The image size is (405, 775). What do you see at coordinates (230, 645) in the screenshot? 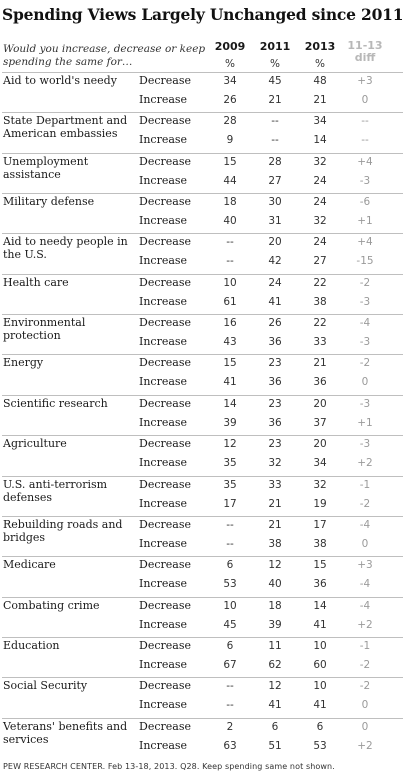
I see `value-cell: 6` at bounding box center [230, 645].